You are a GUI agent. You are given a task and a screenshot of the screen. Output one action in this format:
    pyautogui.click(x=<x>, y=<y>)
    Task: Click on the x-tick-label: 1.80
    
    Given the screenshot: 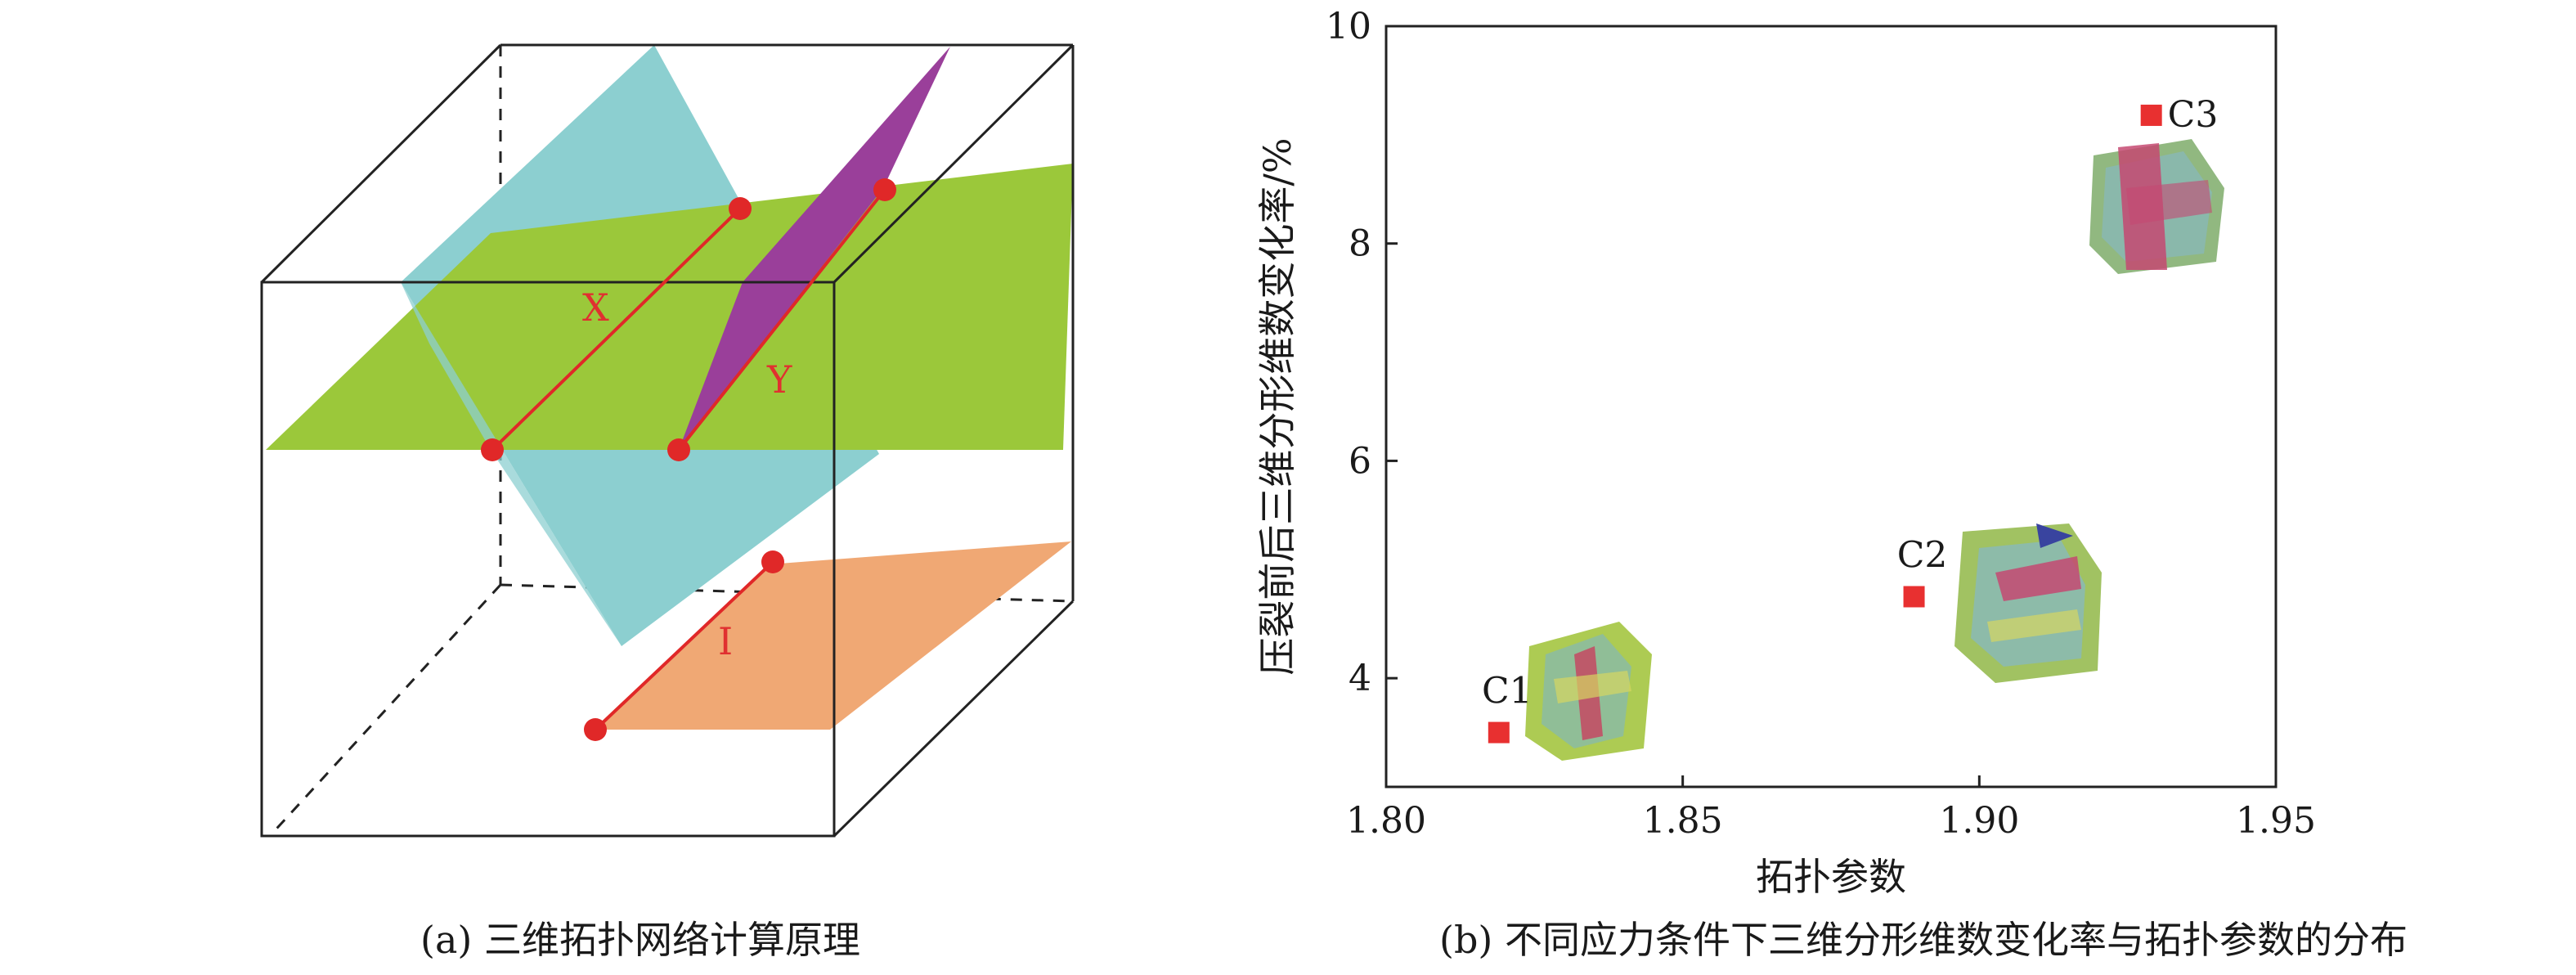 What is the action you would take?
    pyautogui.click(x=1386, y=821)
    